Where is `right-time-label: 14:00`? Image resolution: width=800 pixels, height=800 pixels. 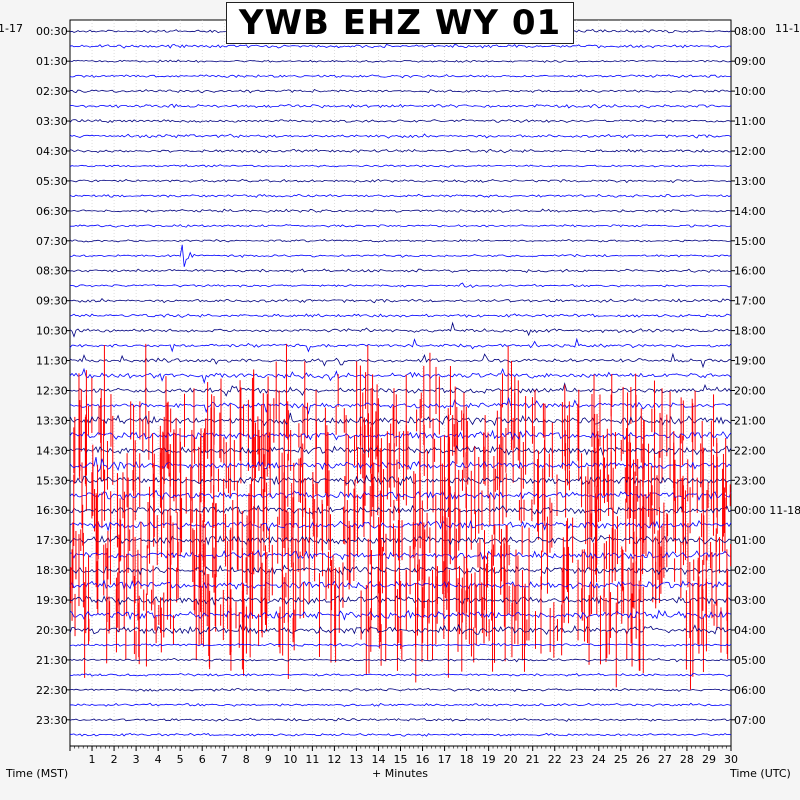 right-time-label: 14:00 is located at coordinates (750, 211).